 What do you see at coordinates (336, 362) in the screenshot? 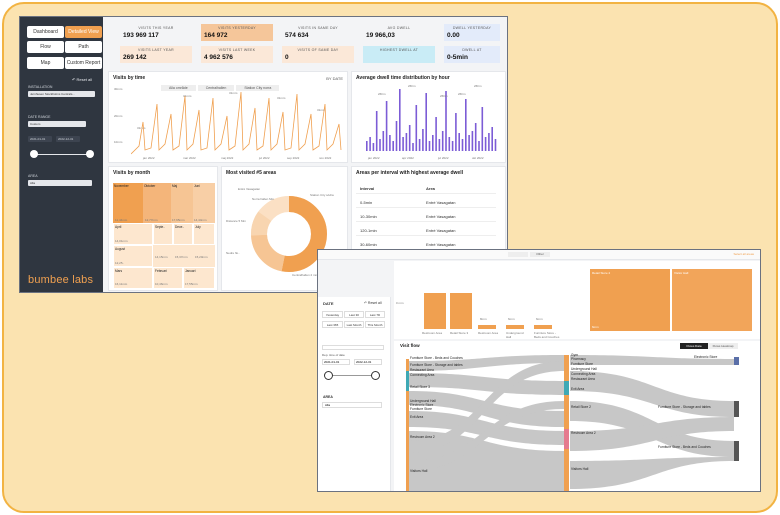
I see `time-from-input: 2021-01-01` at bounding box center [336, 362].